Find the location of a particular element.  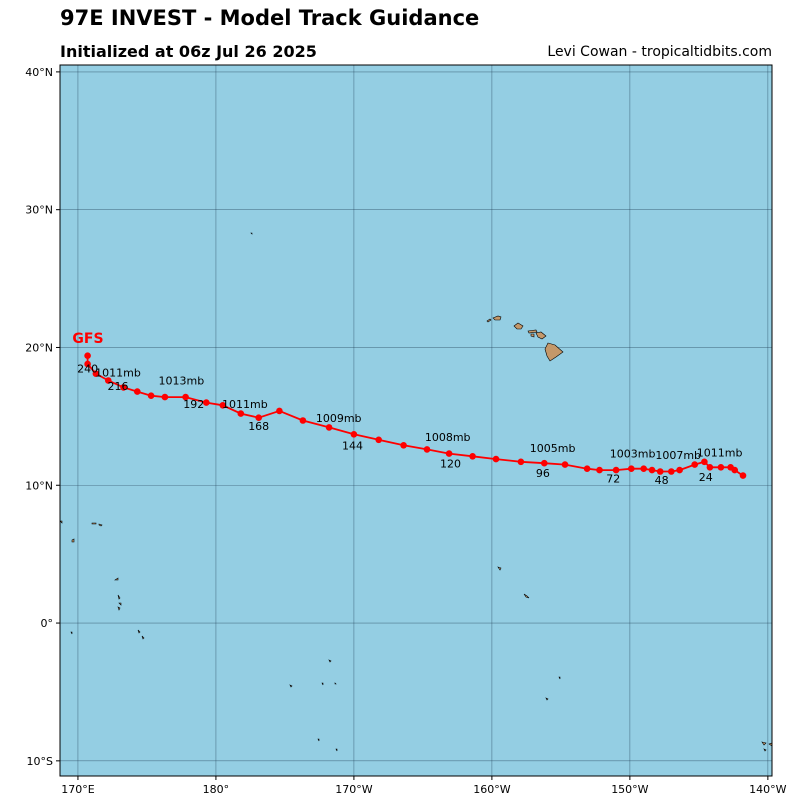

island-kauai is located at coordinates (497, 318).